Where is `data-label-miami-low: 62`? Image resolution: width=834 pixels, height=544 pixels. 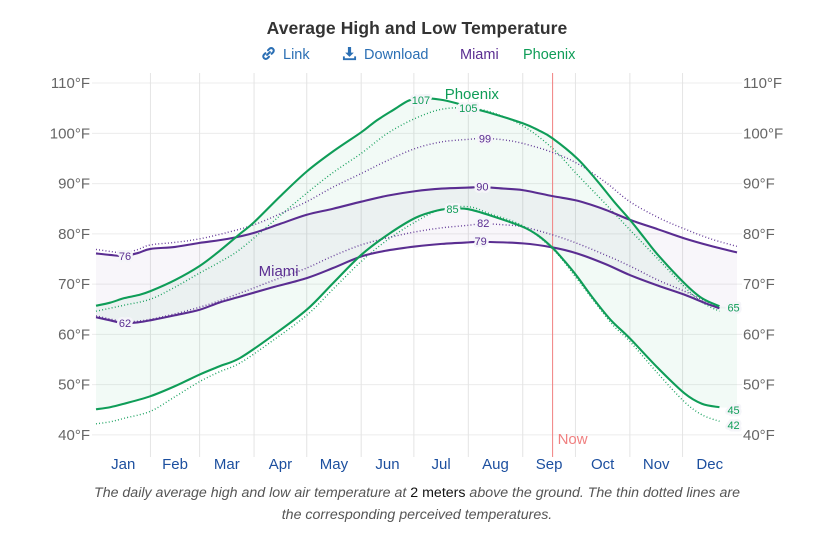 data-label-miami-low: 62 is located at coordinates (125, 324).